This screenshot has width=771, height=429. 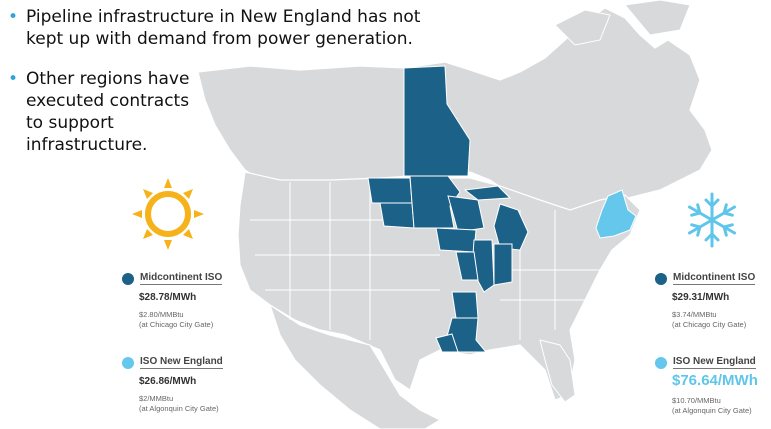 I want to click on sun-icon, so click(x=168, y=214).